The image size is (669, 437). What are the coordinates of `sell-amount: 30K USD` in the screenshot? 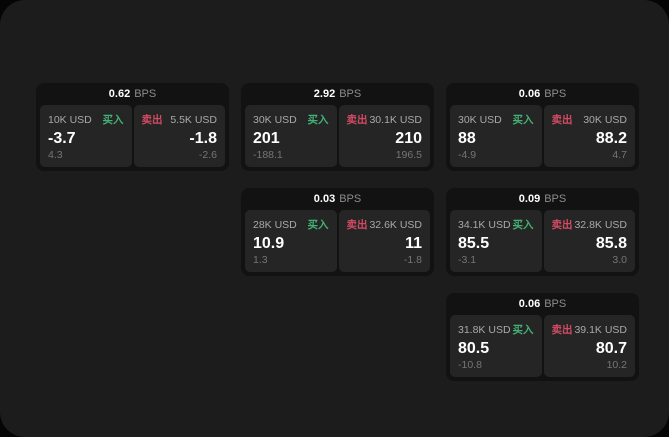 It's located at (605, 119).